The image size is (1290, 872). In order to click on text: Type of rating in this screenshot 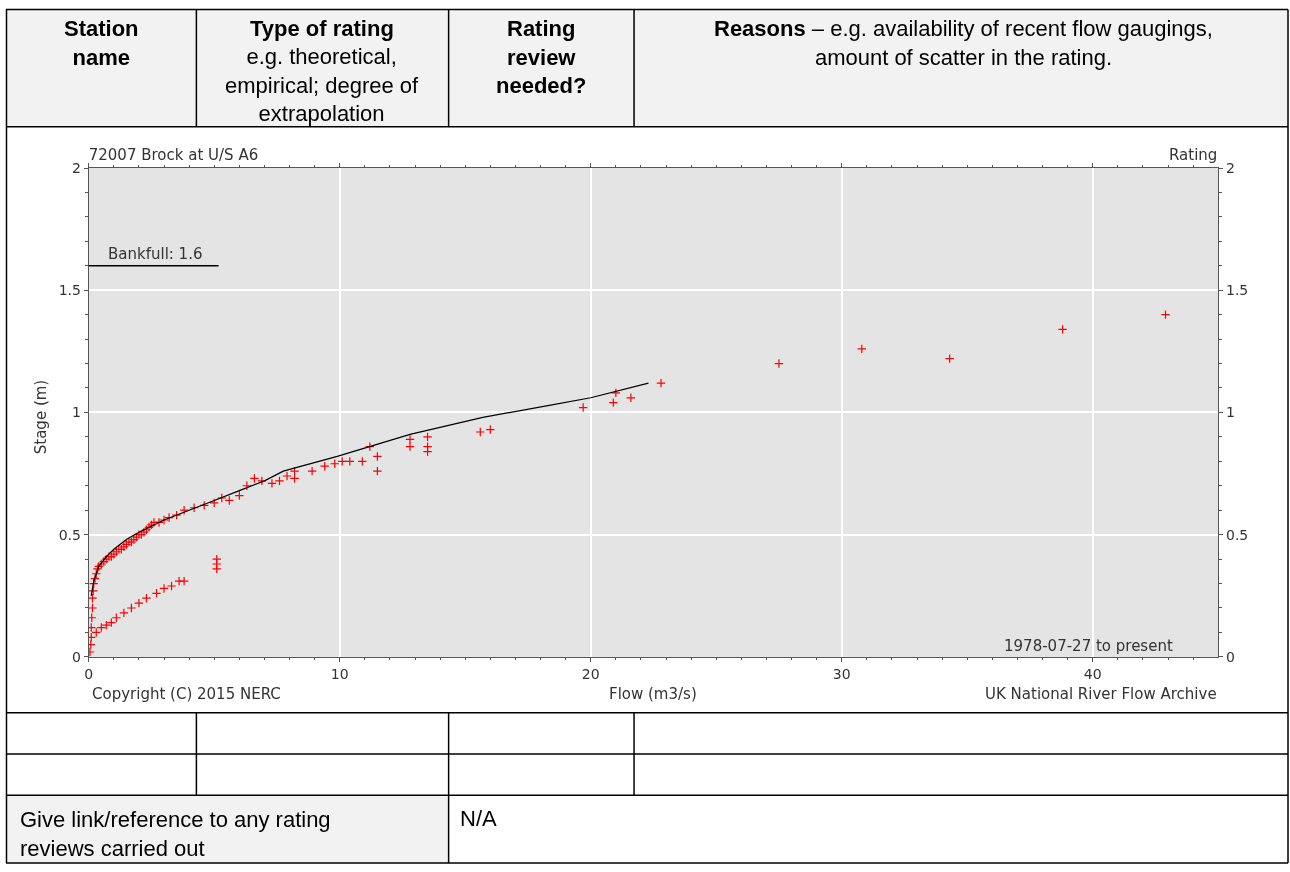, I will do `click(322, 28)`.